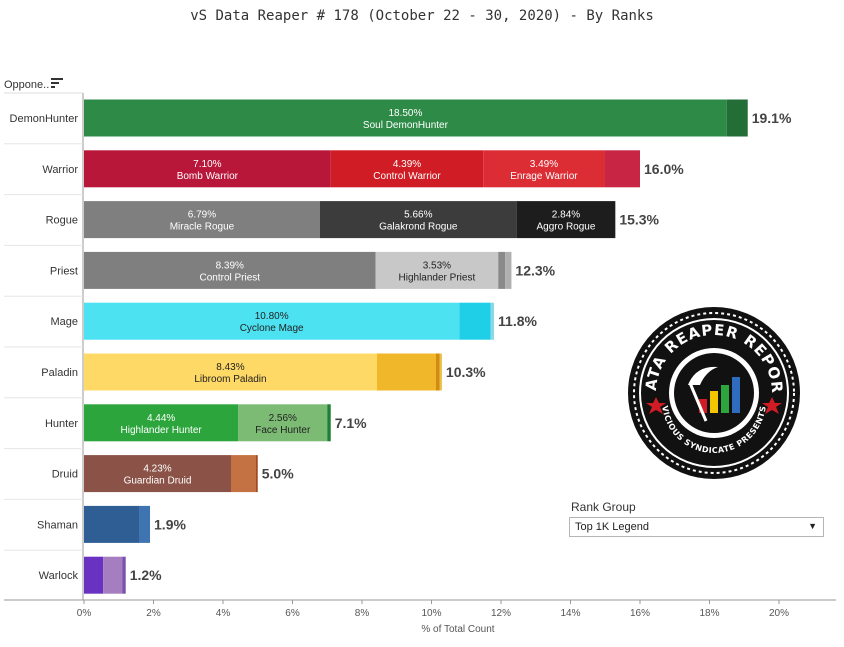  I want to click on segment-archetype-label: Face Hunter, so click(283, 430).